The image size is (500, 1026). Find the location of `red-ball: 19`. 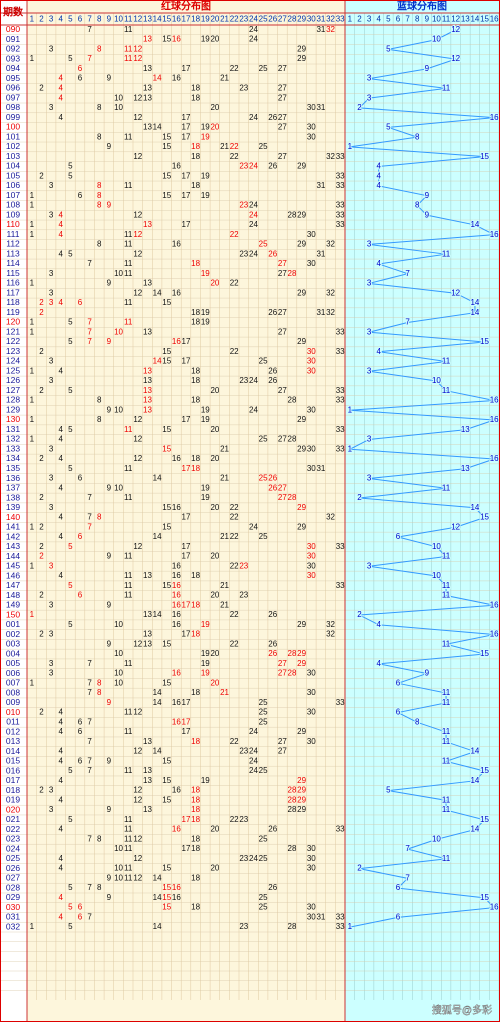

red-ball: 19 is located at coordinates (205, 195).